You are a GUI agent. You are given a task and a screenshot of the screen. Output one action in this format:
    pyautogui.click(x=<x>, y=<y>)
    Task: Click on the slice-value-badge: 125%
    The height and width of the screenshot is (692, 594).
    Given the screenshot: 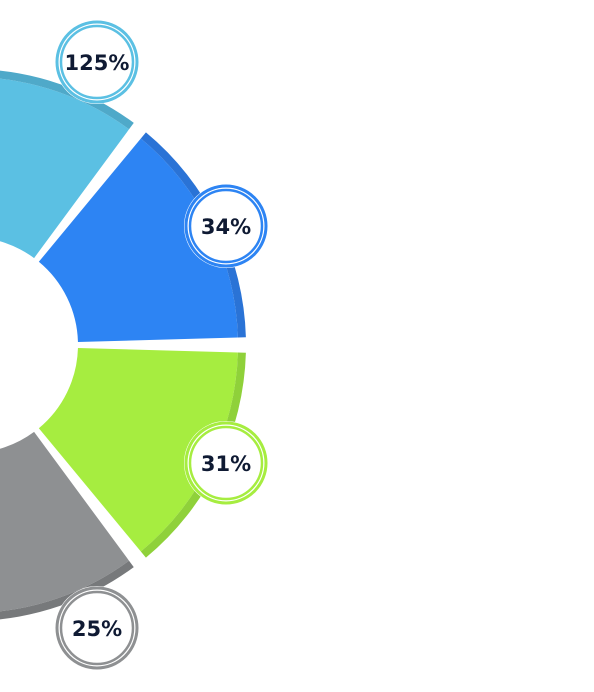 What is the action you would take?
    pyautogui.click(x=97, y=62)
    